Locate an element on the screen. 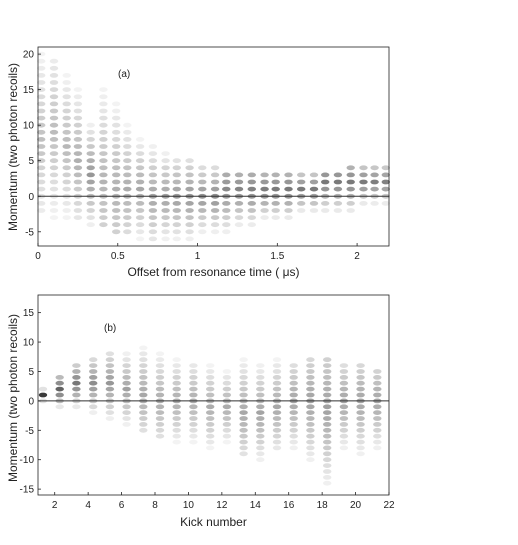 The image size is (518, 545). x-tick-label: 8 is located at coordinates (155, 505).